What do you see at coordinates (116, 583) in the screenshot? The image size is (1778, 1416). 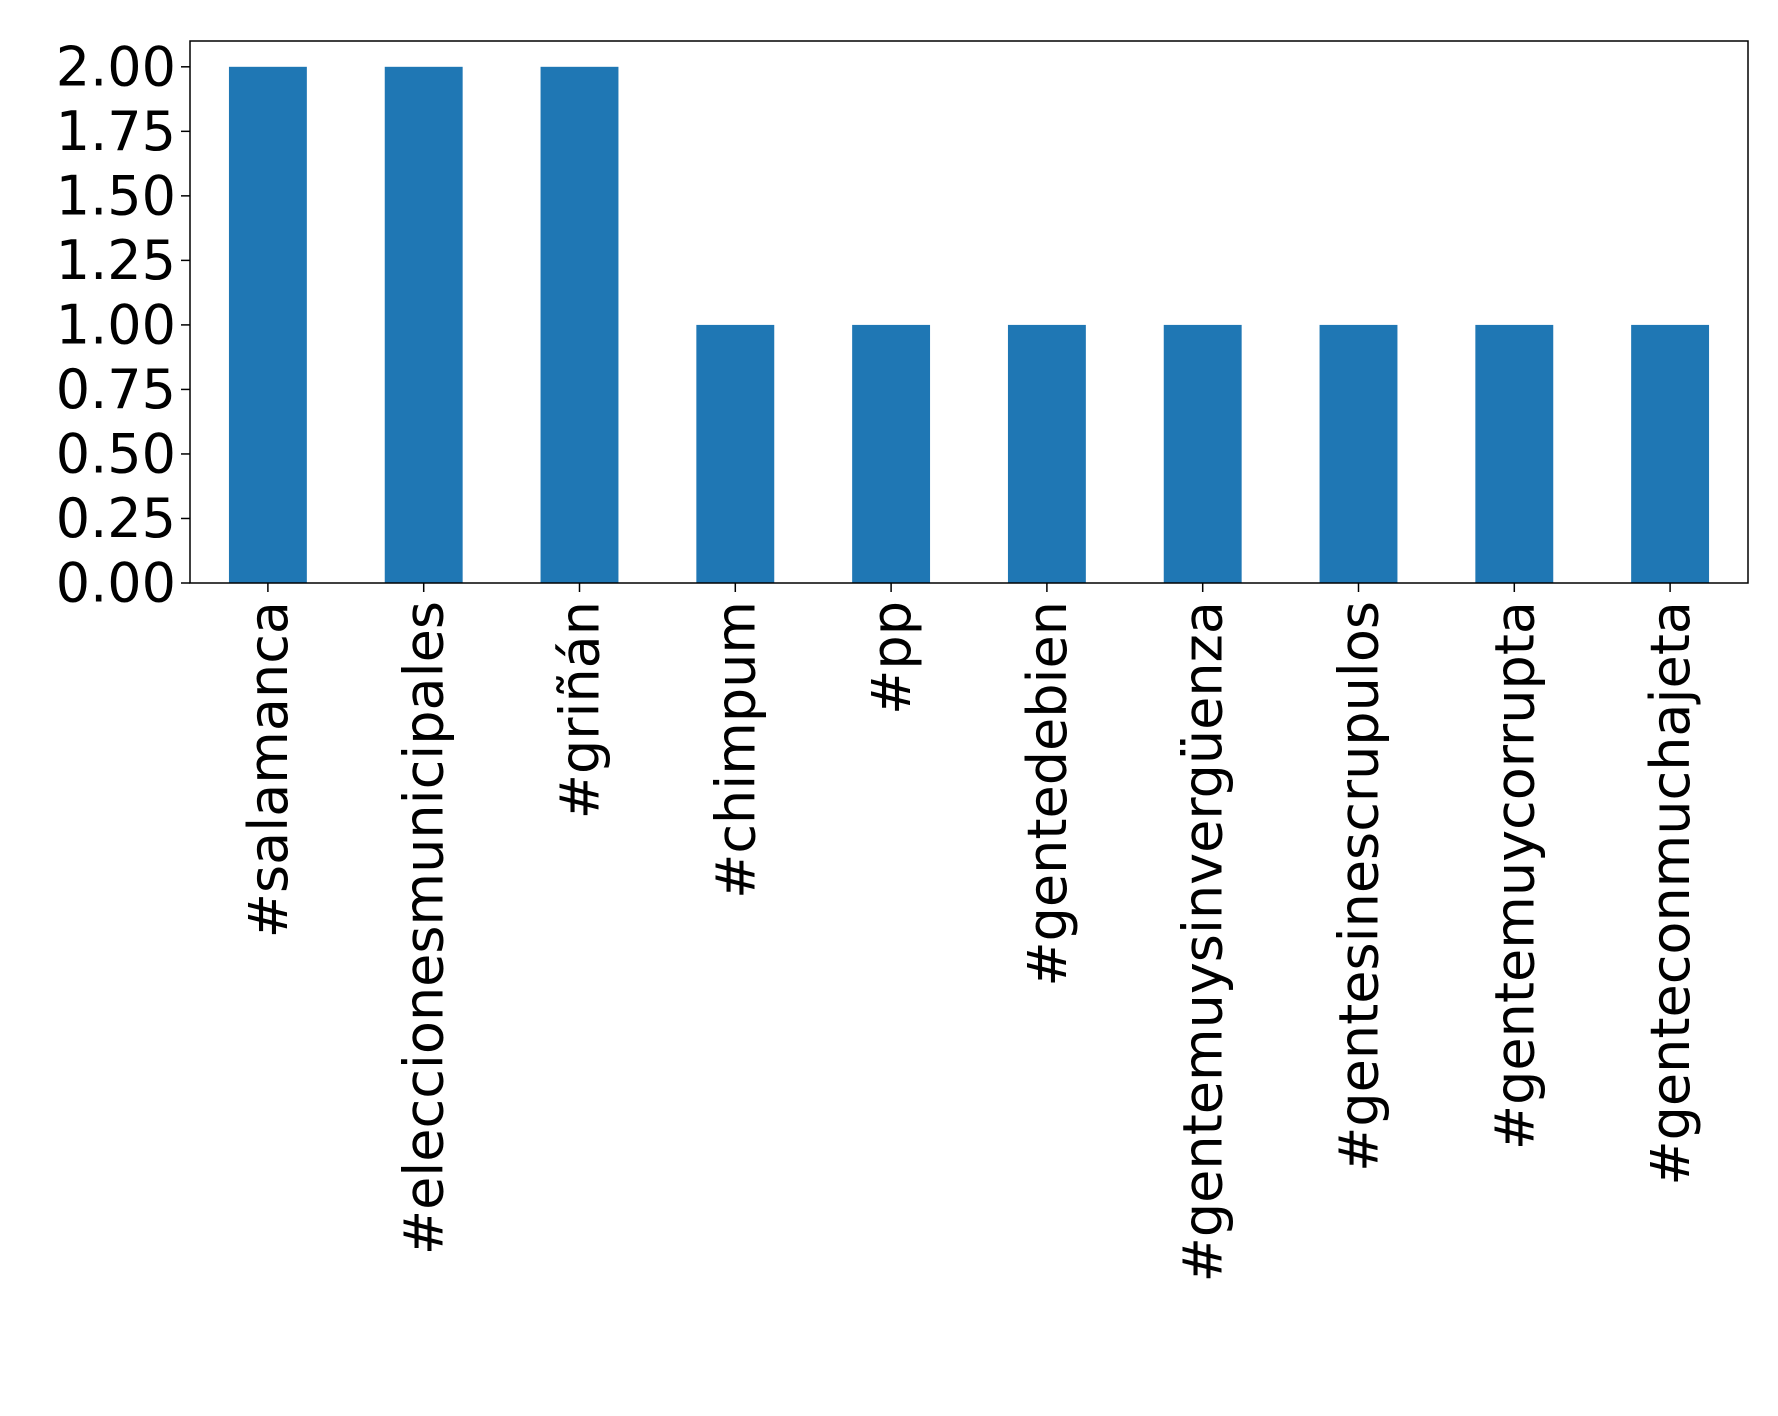 I see `y-tick-label-0: 0.00` at bounding box center [116, 583].